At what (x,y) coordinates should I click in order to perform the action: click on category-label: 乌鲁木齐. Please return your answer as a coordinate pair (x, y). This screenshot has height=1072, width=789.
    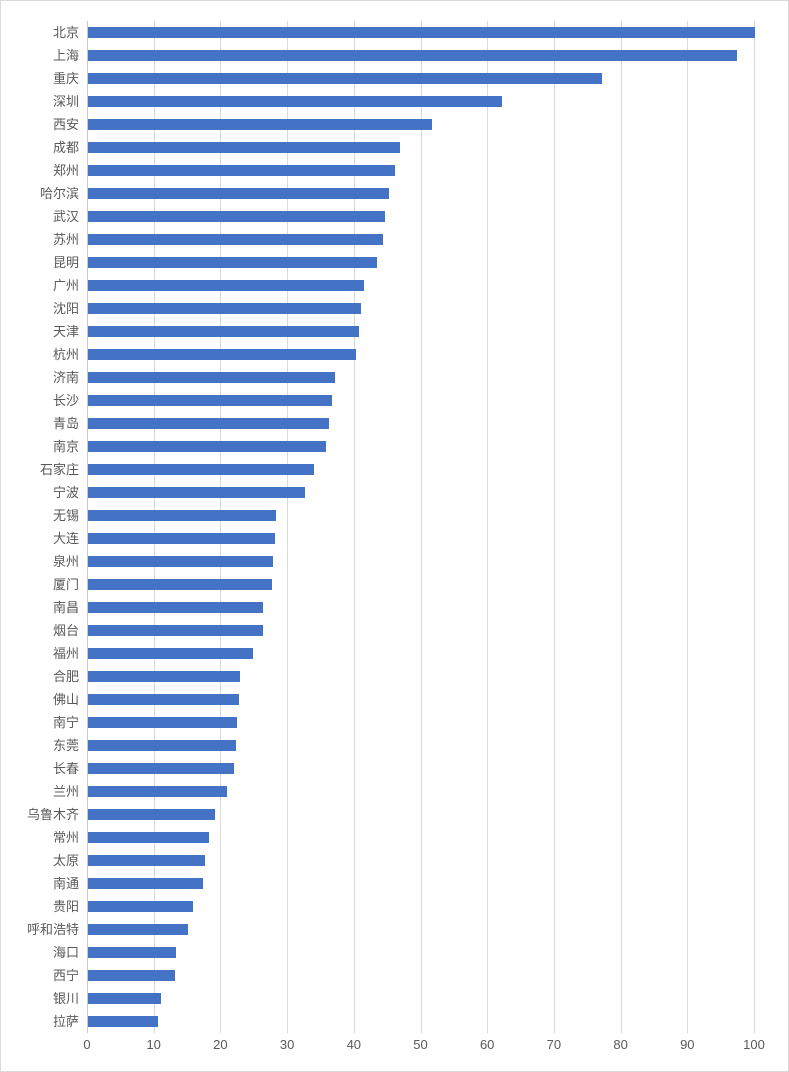
    Looking at the image, I should click on (52, 814).